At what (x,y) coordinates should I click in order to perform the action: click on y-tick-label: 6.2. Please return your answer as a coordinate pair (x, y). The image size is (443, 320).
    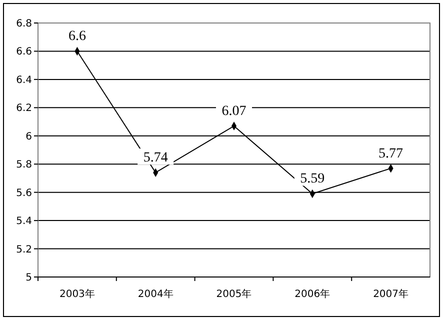
    Looking at the image, I should click on (24, 108).